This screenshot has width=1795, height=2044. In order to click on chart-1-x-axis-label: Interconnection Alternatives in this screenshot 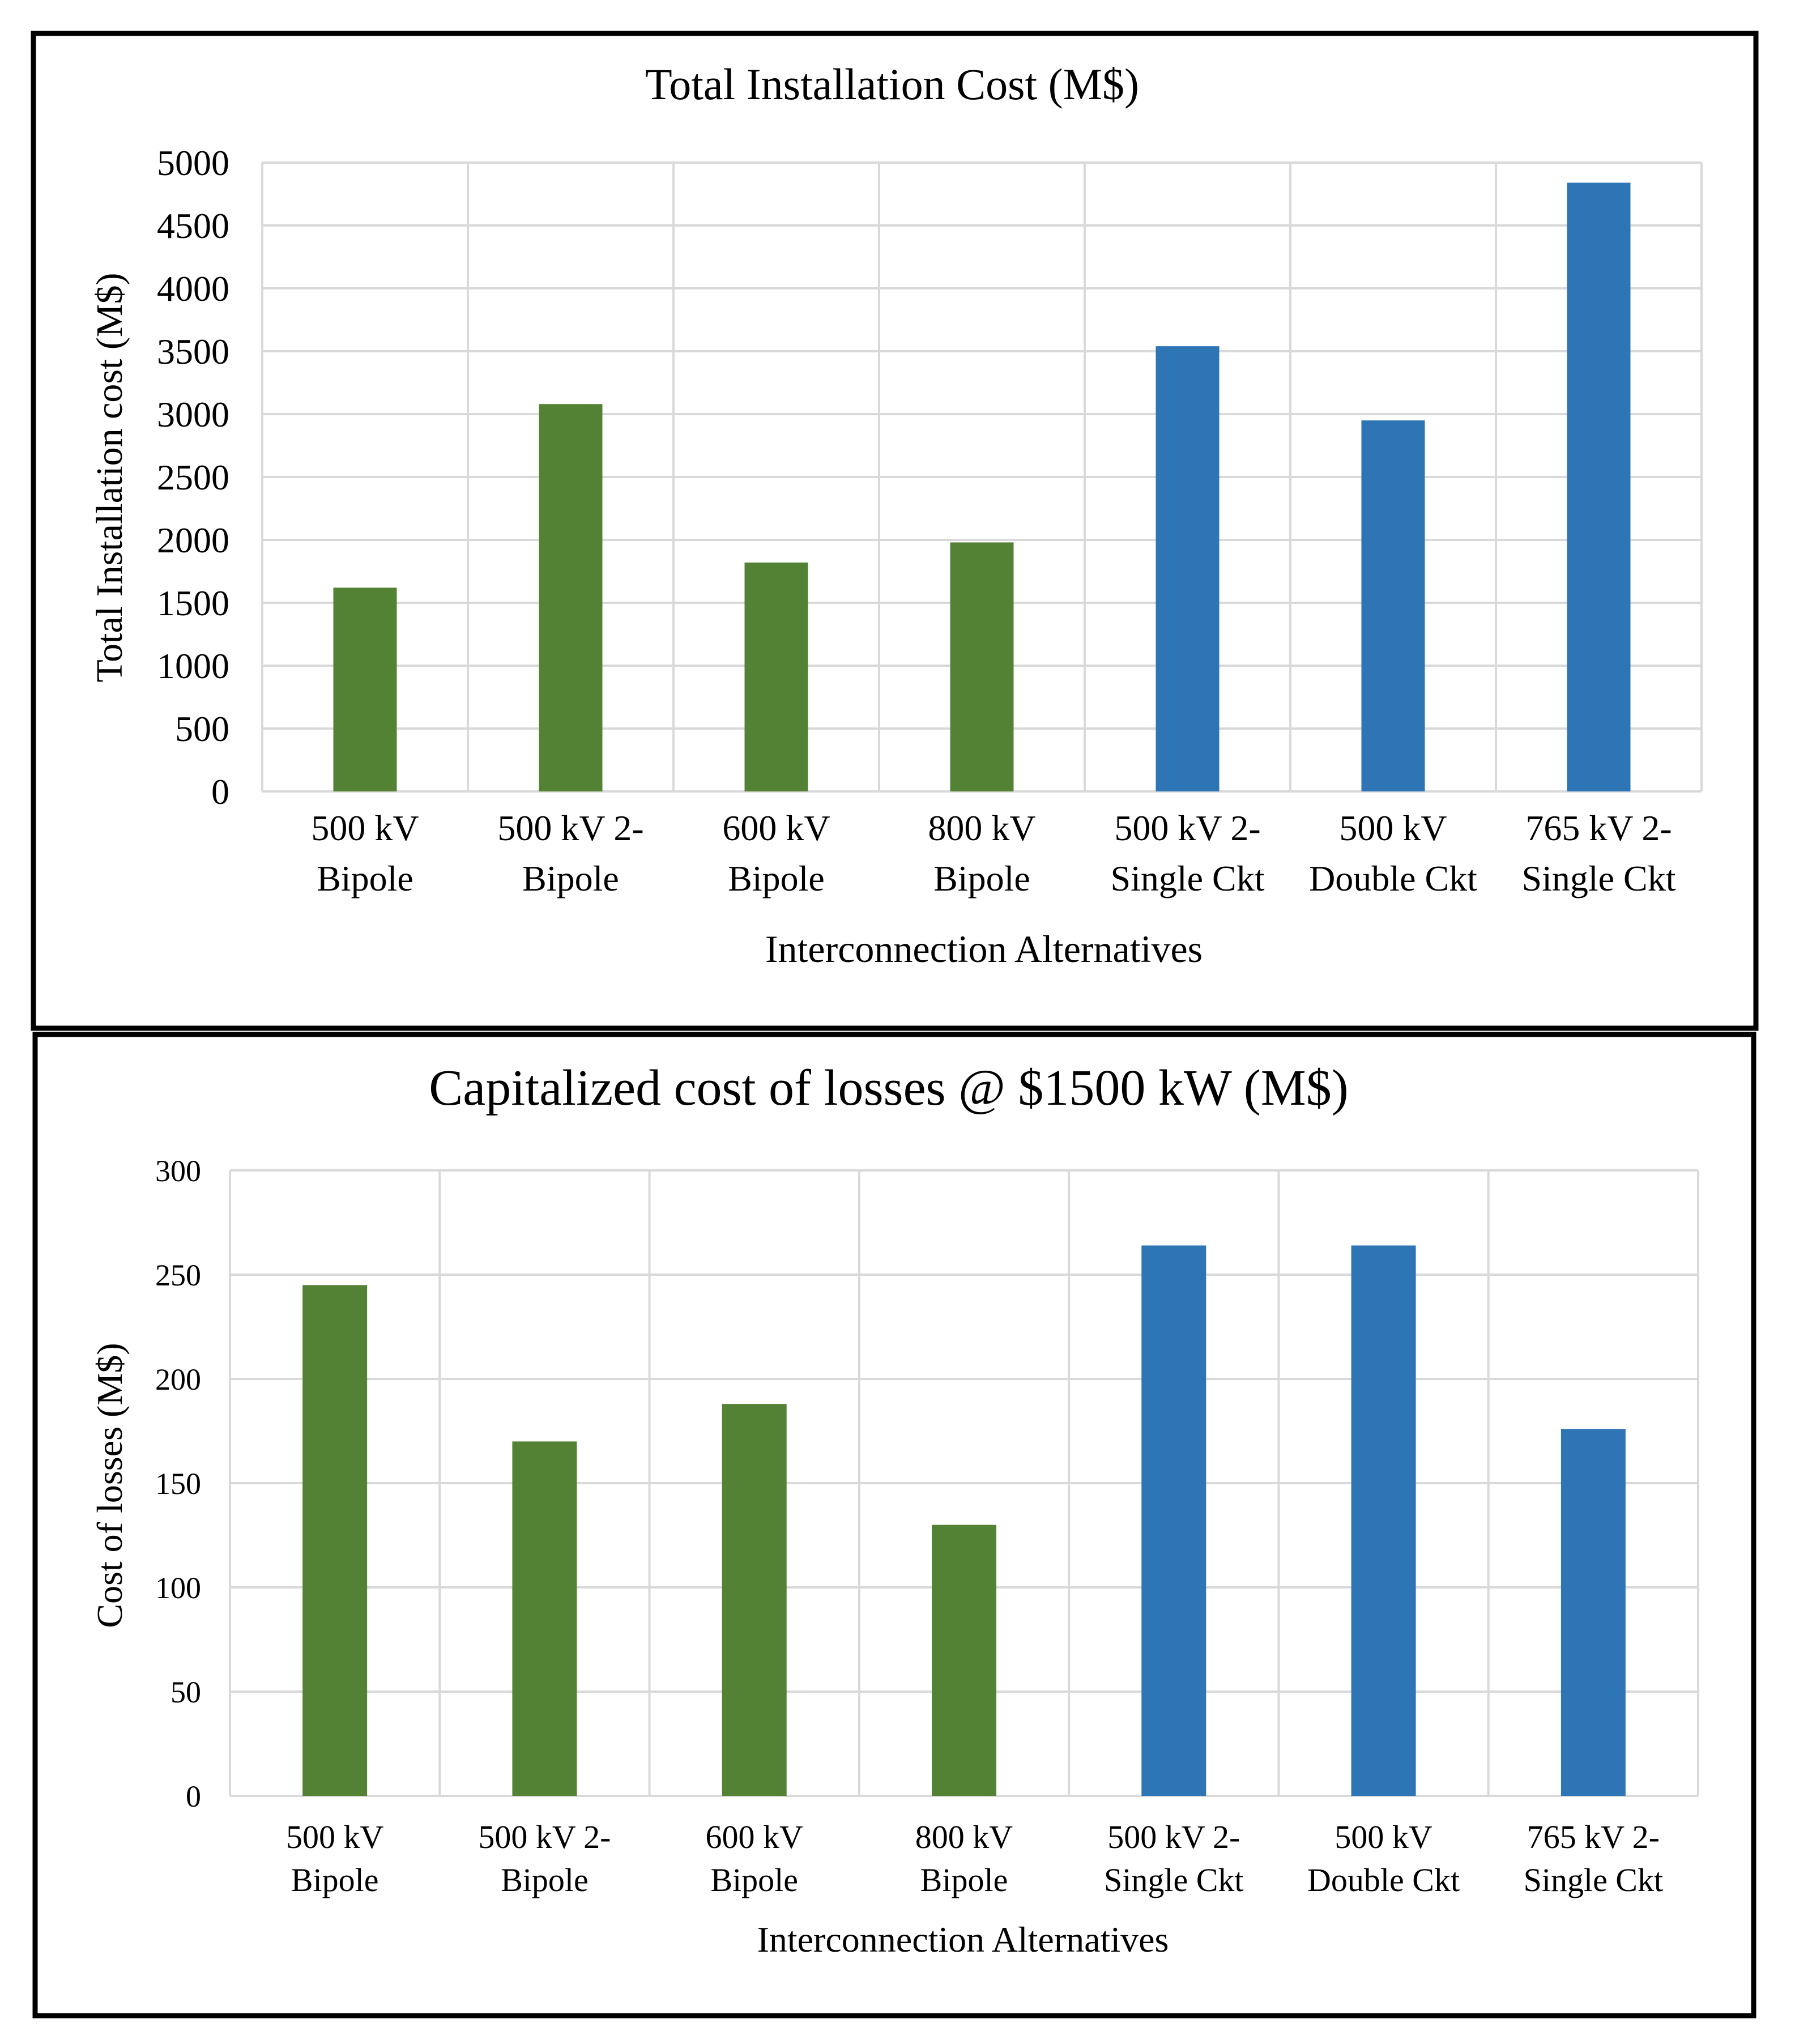, I will do `click(984, 949)`.